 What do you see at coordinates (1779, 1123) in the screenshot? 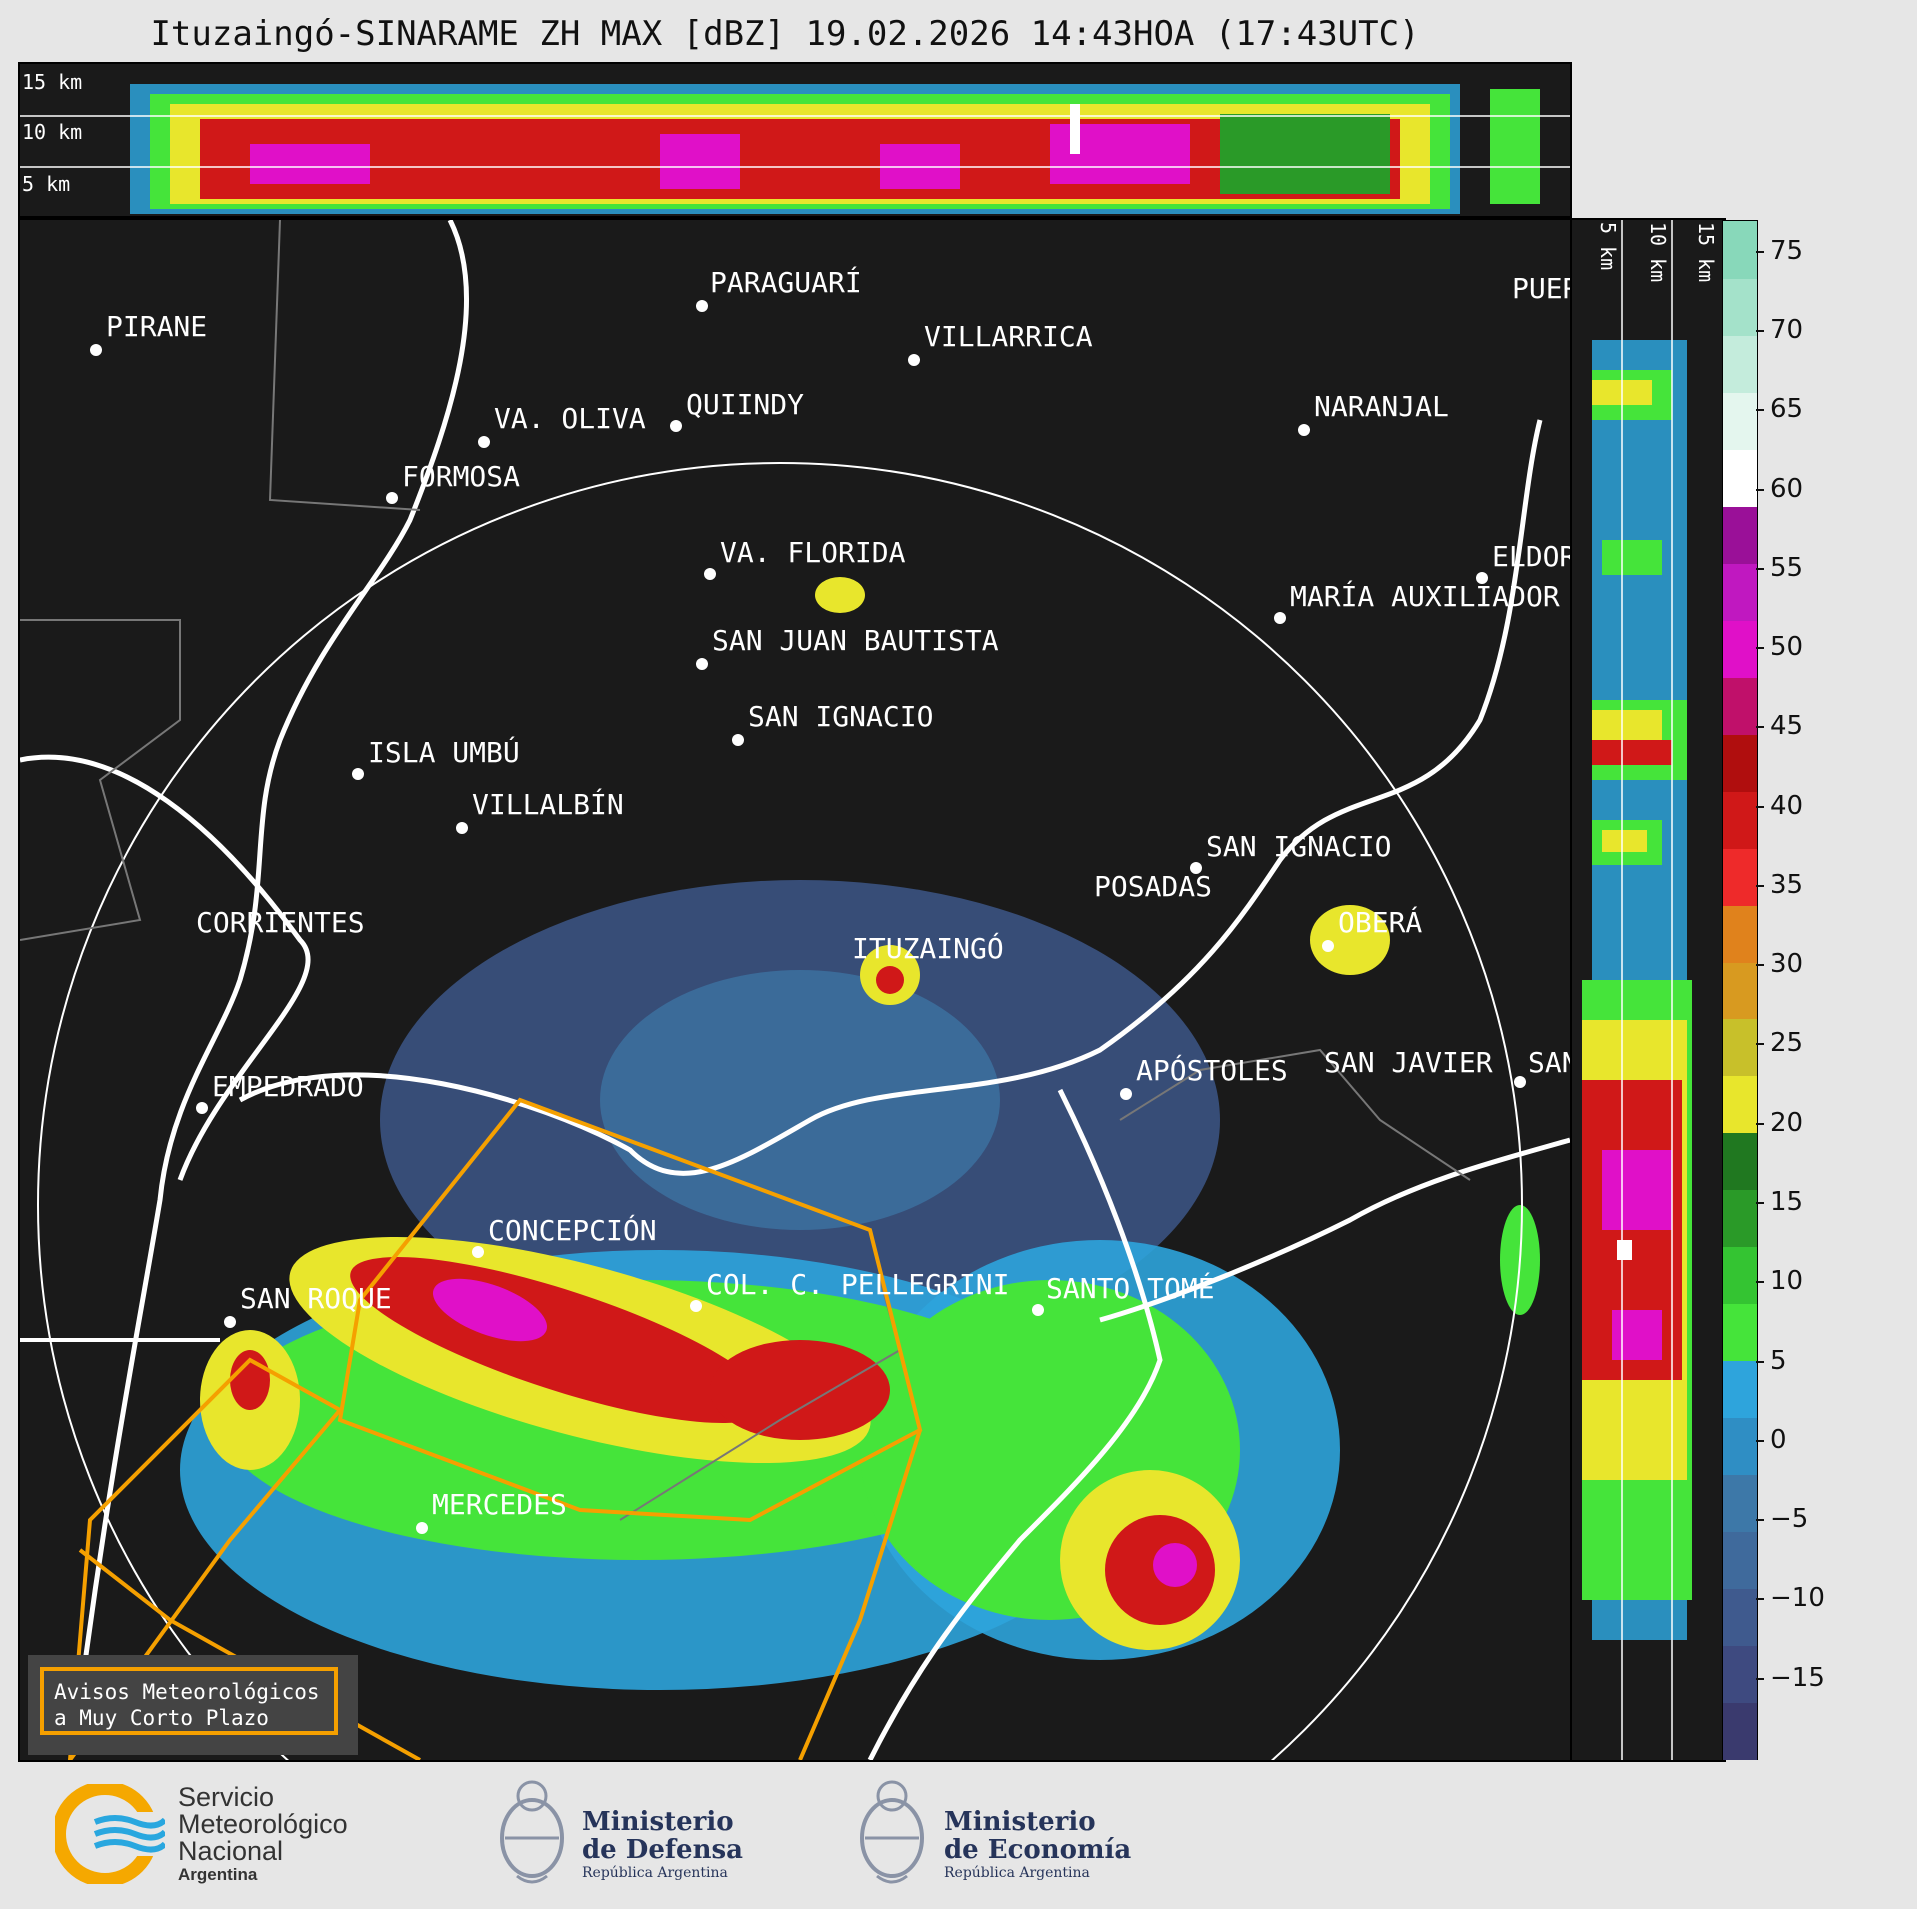
I see `colorbar-tick-label: 20` at bounding box center [1779, 1123].